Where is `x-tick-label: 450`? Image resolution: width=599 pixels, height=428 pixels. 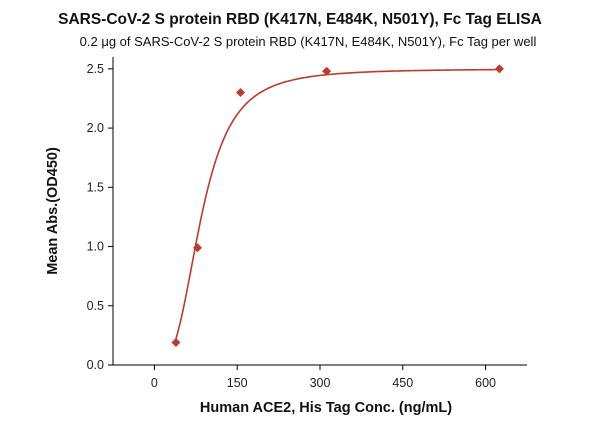 x-tick-label: 450 is located at coordinates (402, 383).